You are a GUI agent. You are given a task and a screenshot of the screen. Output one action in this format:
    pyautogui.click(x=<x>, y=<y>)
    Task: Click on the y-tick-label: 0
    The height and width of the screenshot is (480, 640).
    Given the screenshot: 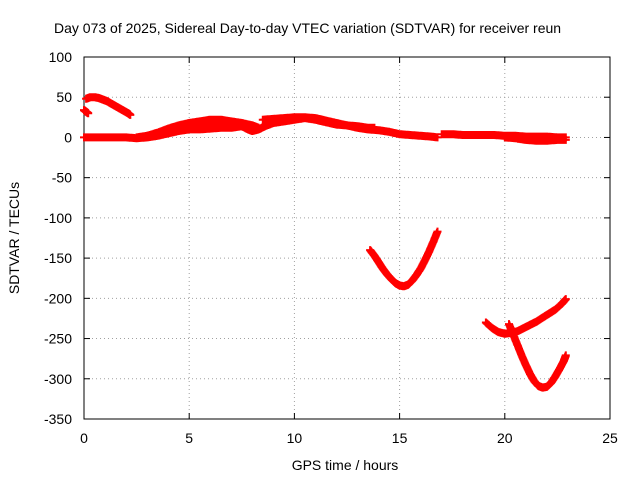 What is the action you would take?
    pyautogui.click(x=68, y=137)
    